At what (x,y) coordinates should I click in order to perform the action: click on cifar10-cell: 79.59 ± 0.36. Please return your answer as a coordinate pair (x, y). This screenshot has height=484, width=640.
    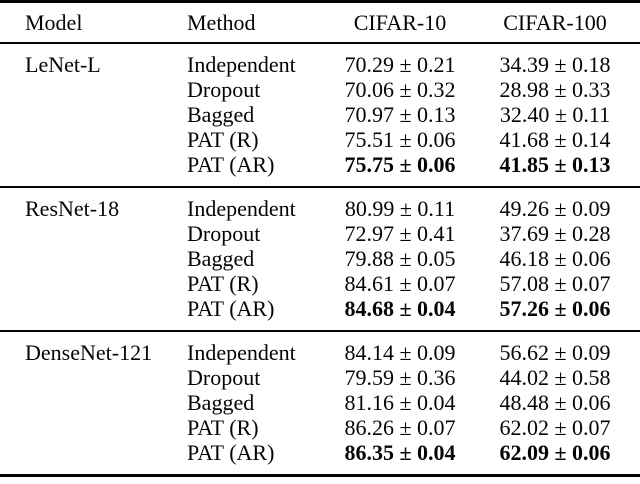
    Looking at the image, I should click on (400, 377).